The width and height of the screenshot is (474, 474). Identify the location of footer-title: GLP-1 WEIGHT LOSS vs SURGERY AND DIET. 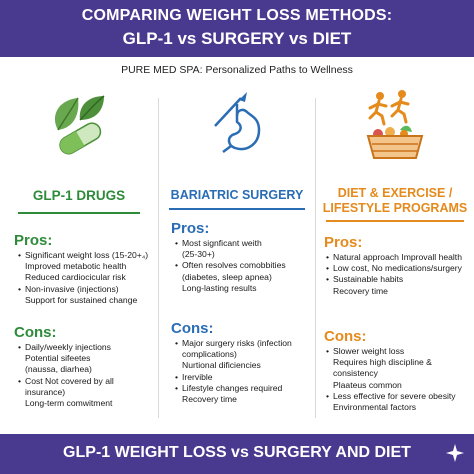
(237, 452).